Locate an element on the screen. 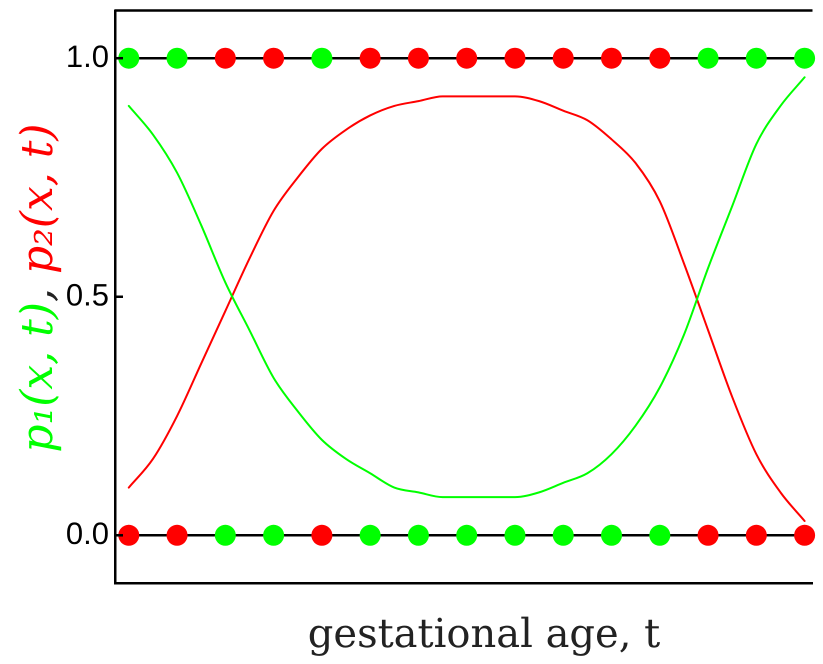 The image size is (823, 664). y-axis-title: p₁(x, t), p₂(x, t) is located at coordinates (37, 288).